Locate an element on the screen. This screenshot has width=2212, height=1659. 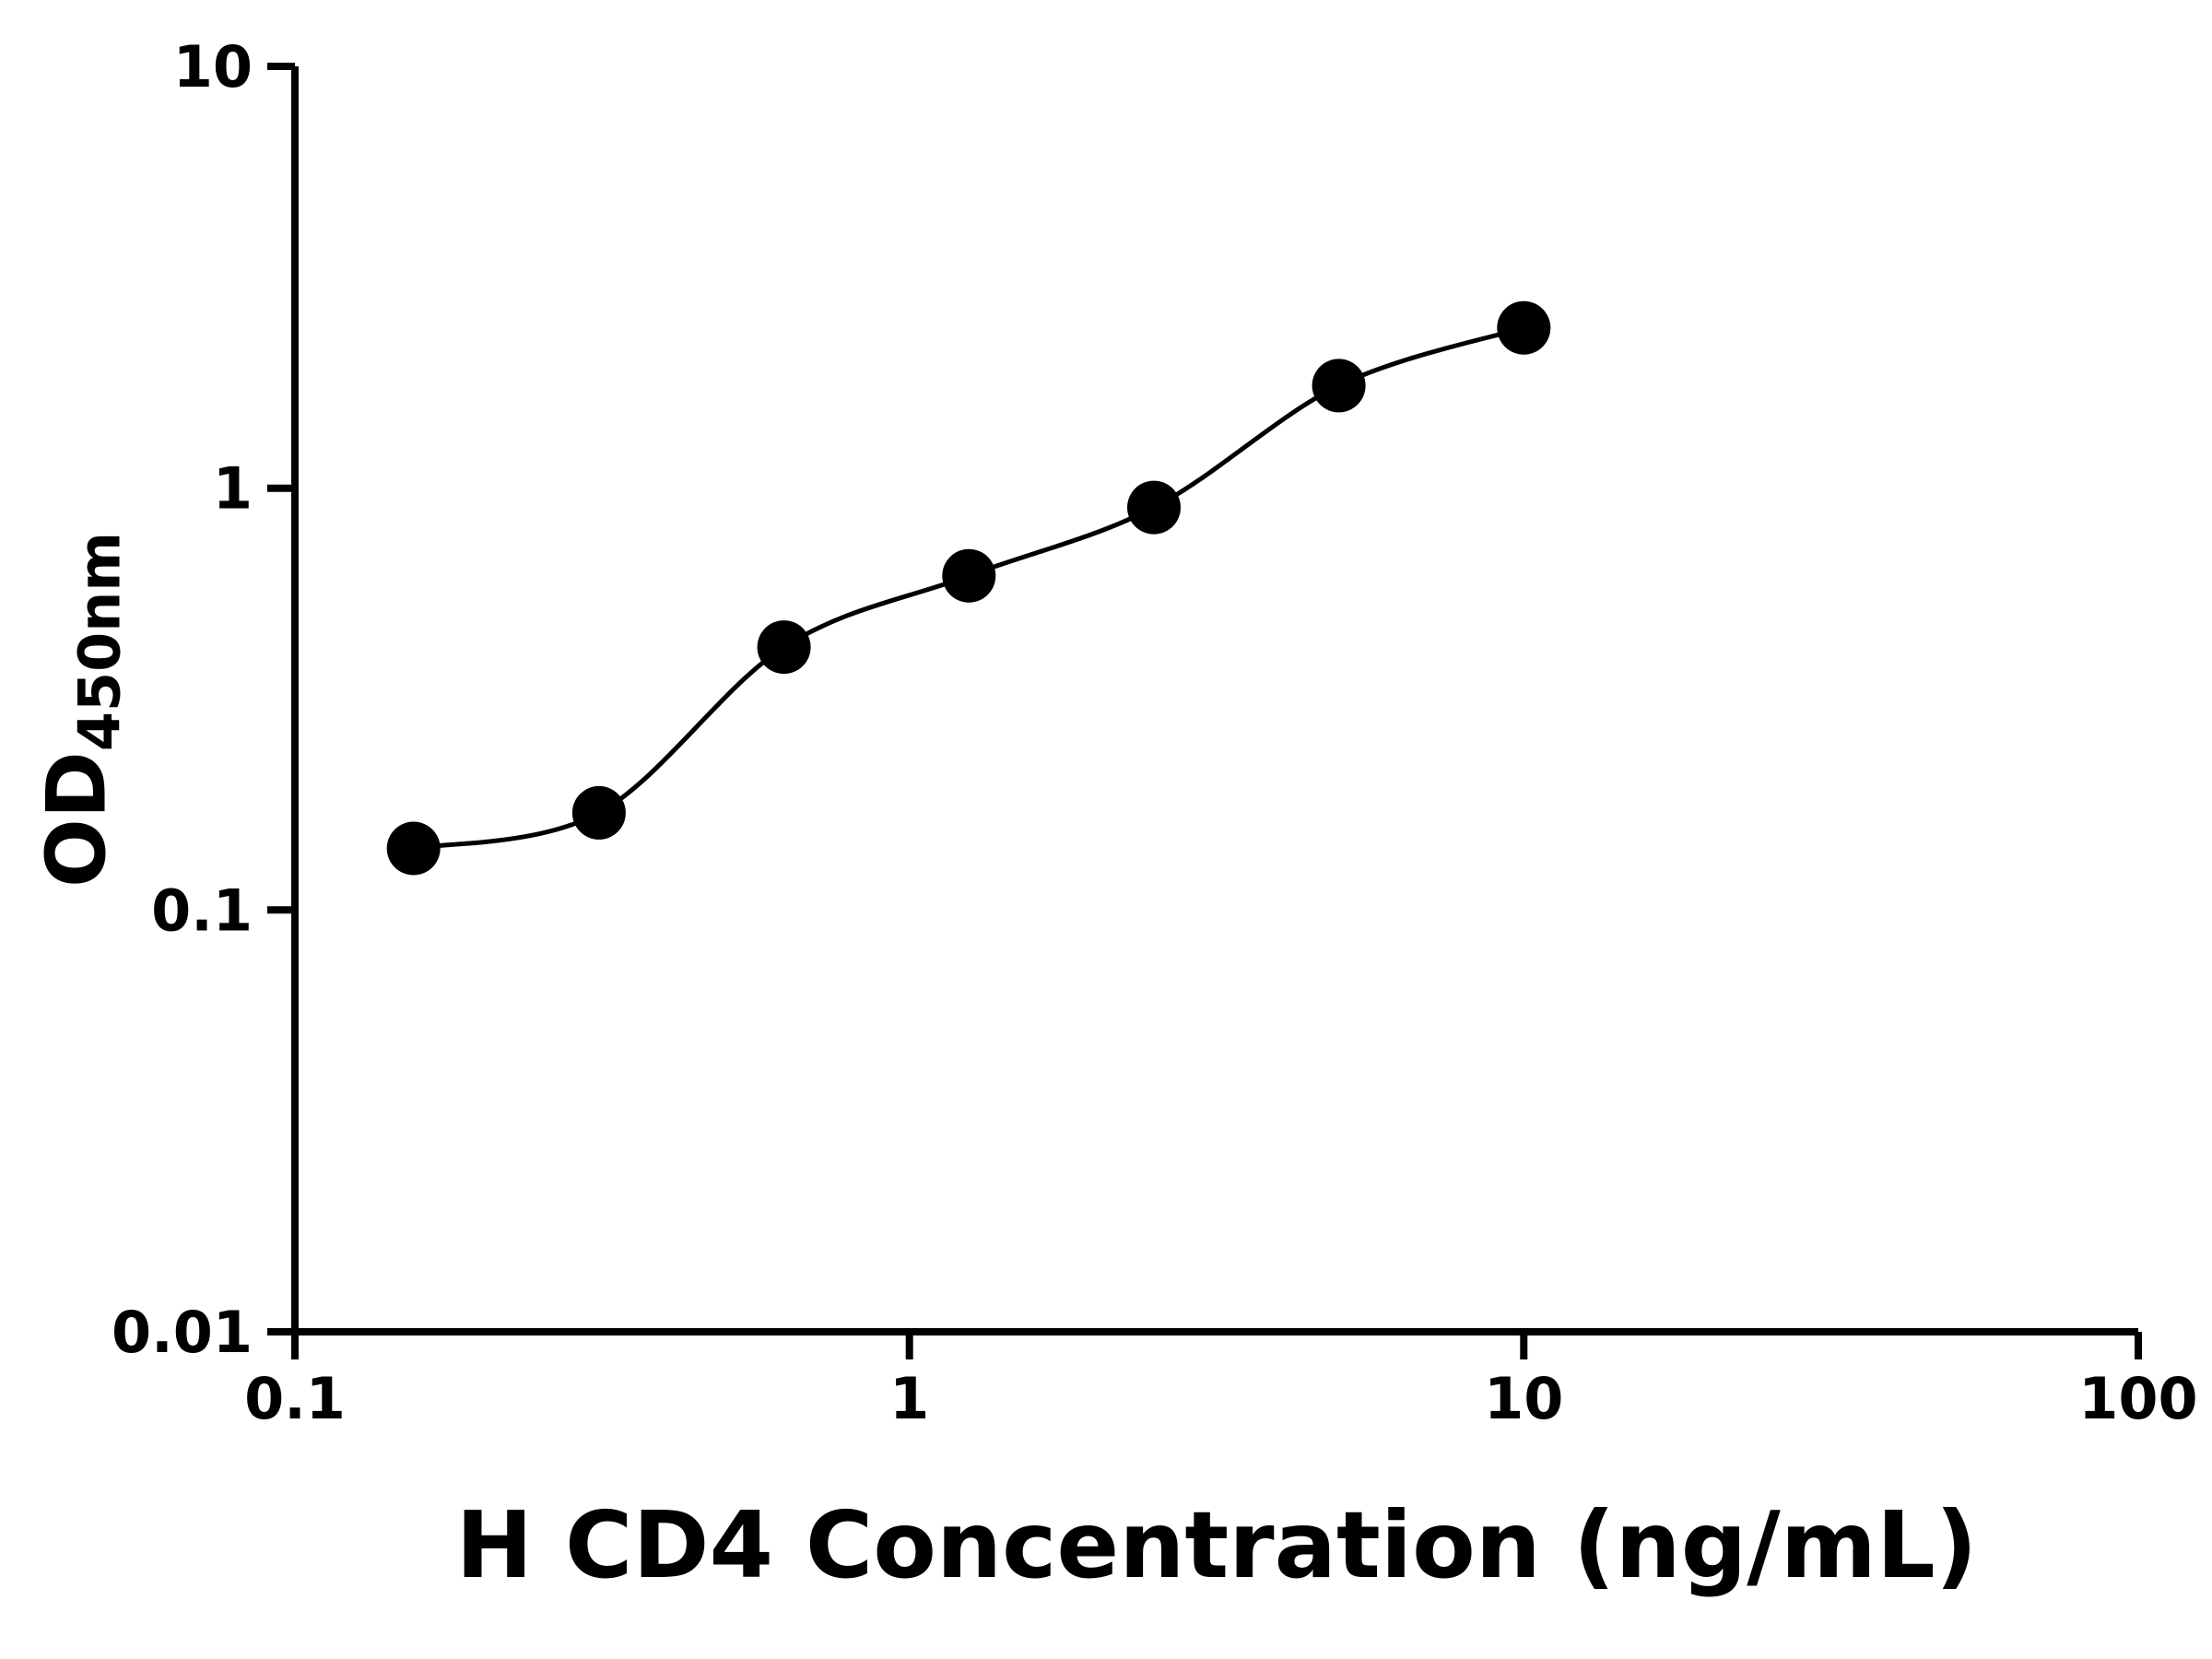
y-axis-tick-label: 10 is located at coordinates (213, 66).